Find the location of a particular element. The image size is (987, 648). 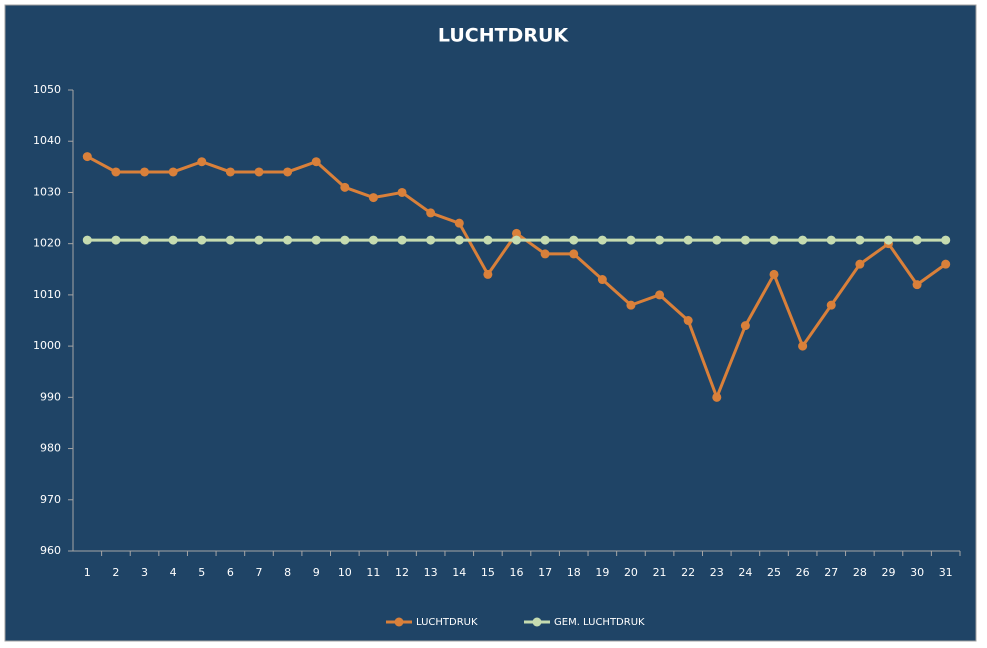

y-tick-label: 1000 is located at coordinates (47, 345).